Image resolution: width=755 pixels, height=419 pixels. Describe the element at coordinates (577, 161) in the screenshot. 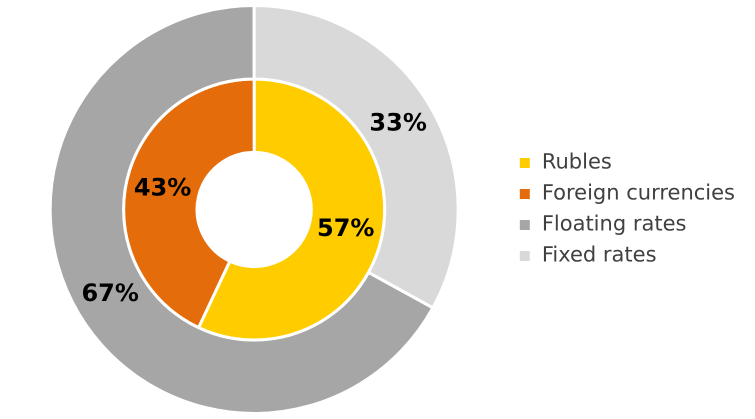

I see `legend-label: Rubles` at that location.